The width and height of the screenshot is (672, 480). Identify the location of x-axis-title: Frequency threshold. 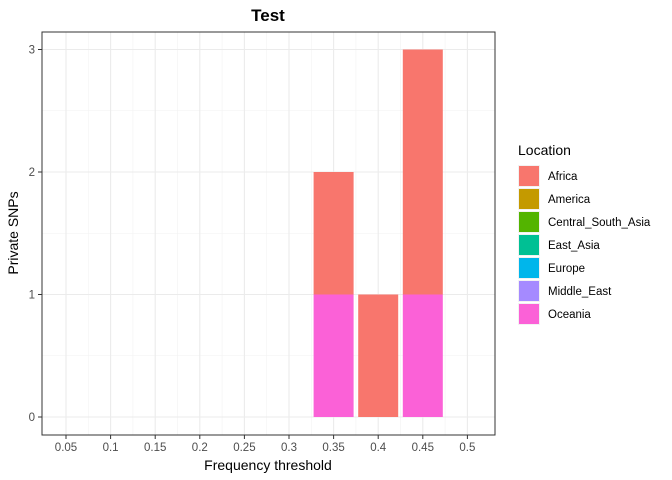
(268, 465).